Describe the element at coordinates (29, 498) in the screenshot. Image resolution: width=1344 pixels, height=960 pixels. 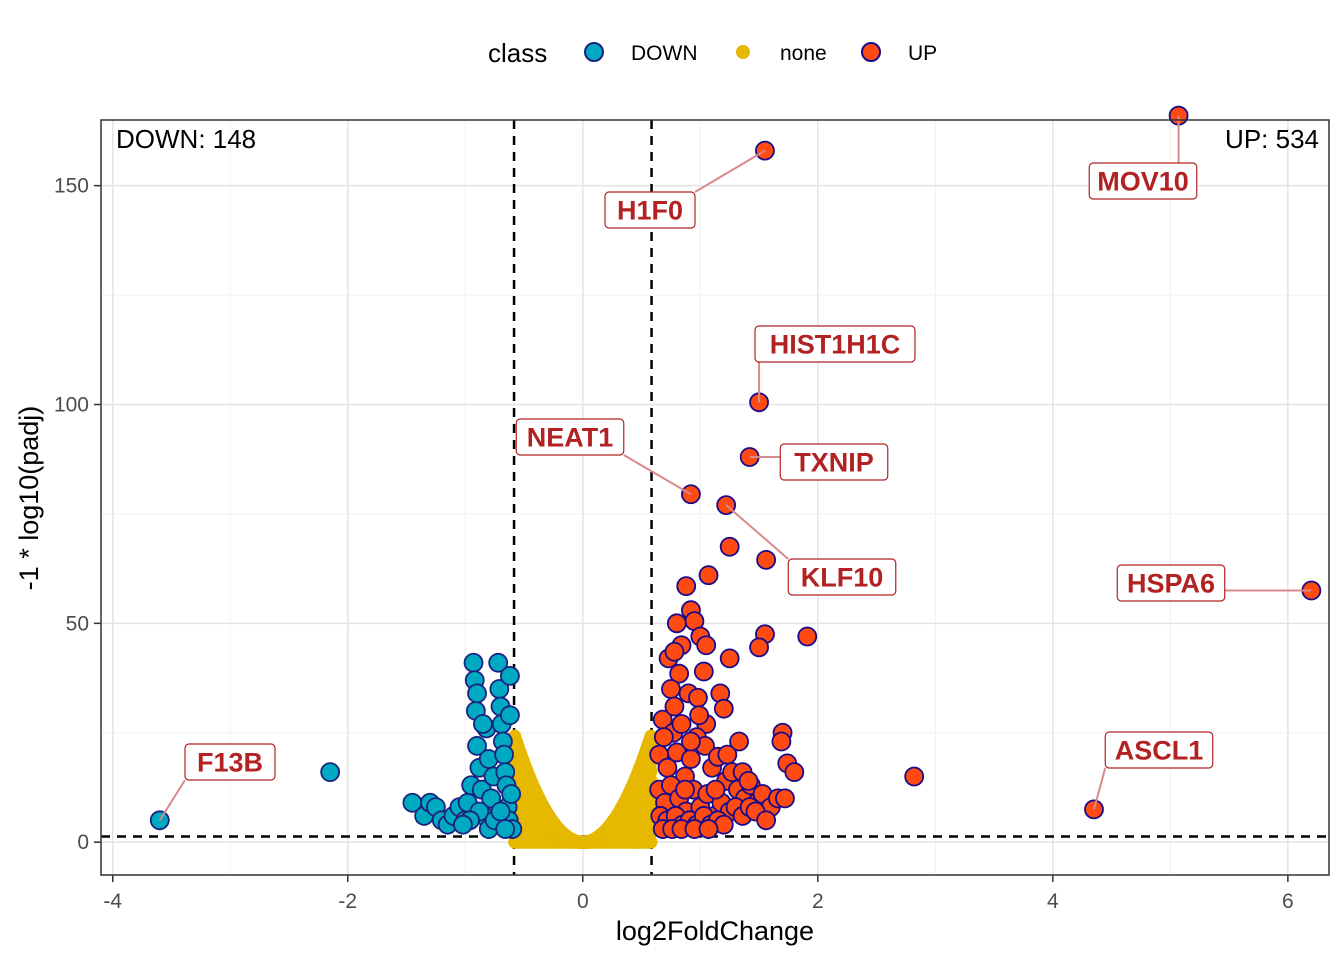
I see `y-axis-label: -1 * log10(padj)` at that location.